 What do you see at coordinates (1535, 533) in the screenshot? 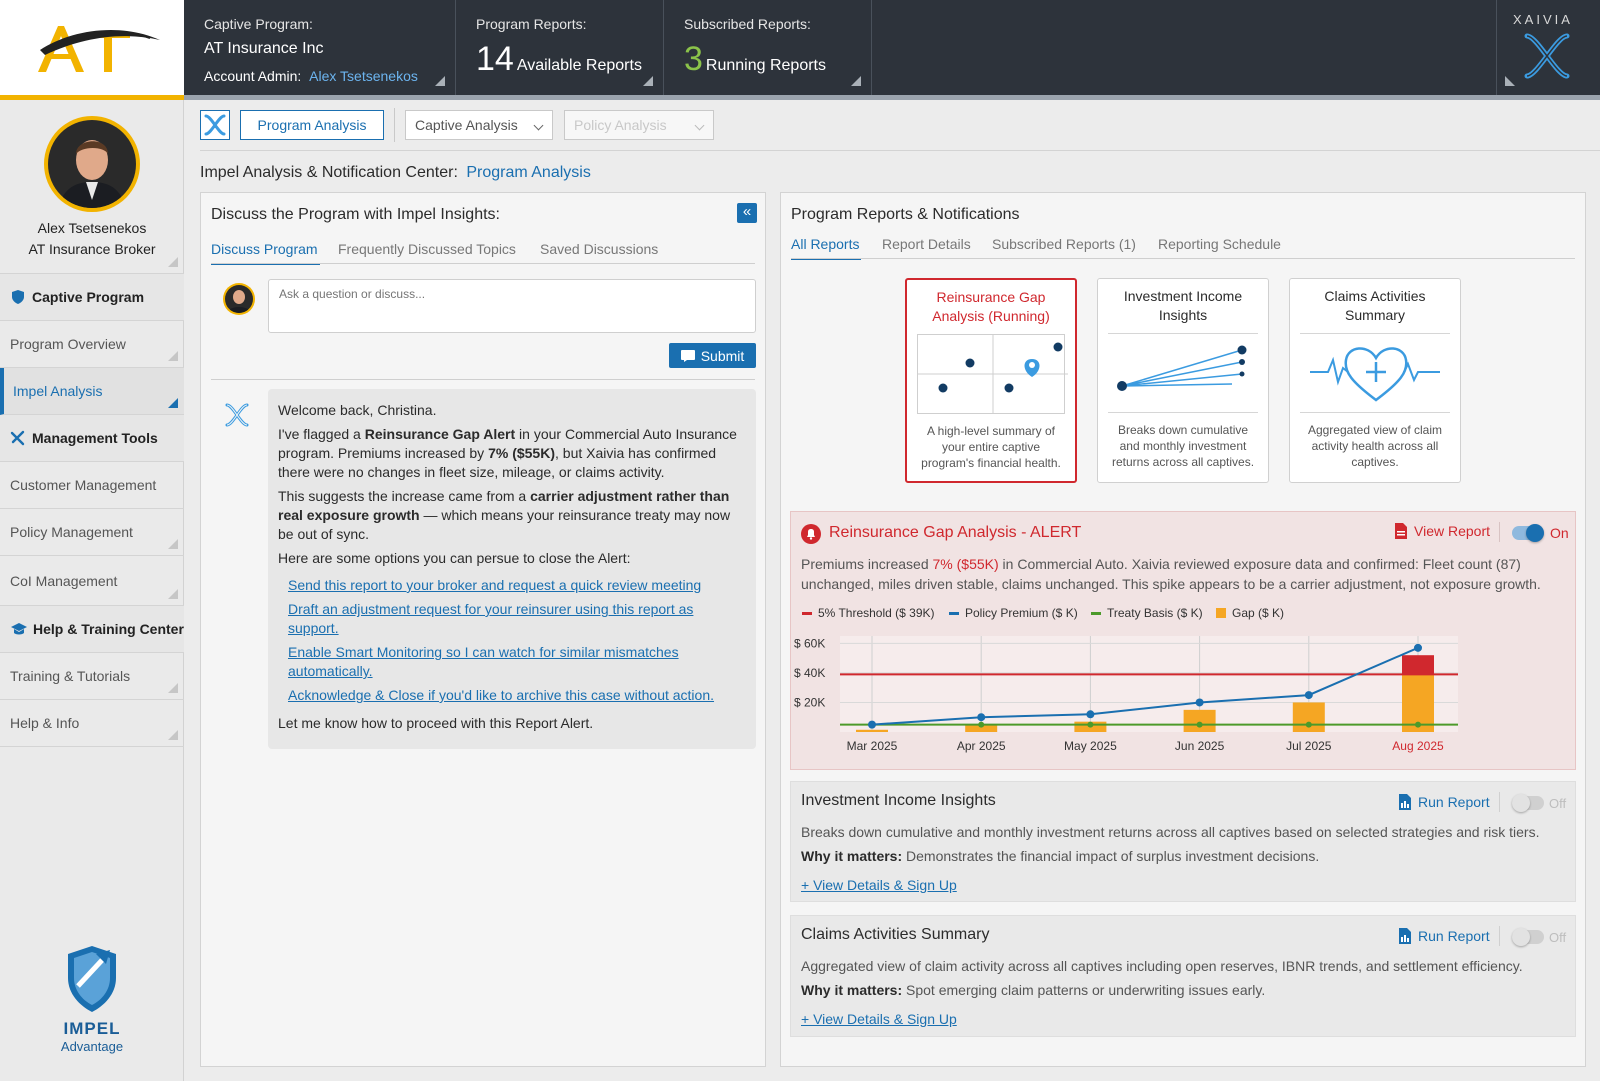
I see `toggle-knob` at bounding box center [1535, 533].